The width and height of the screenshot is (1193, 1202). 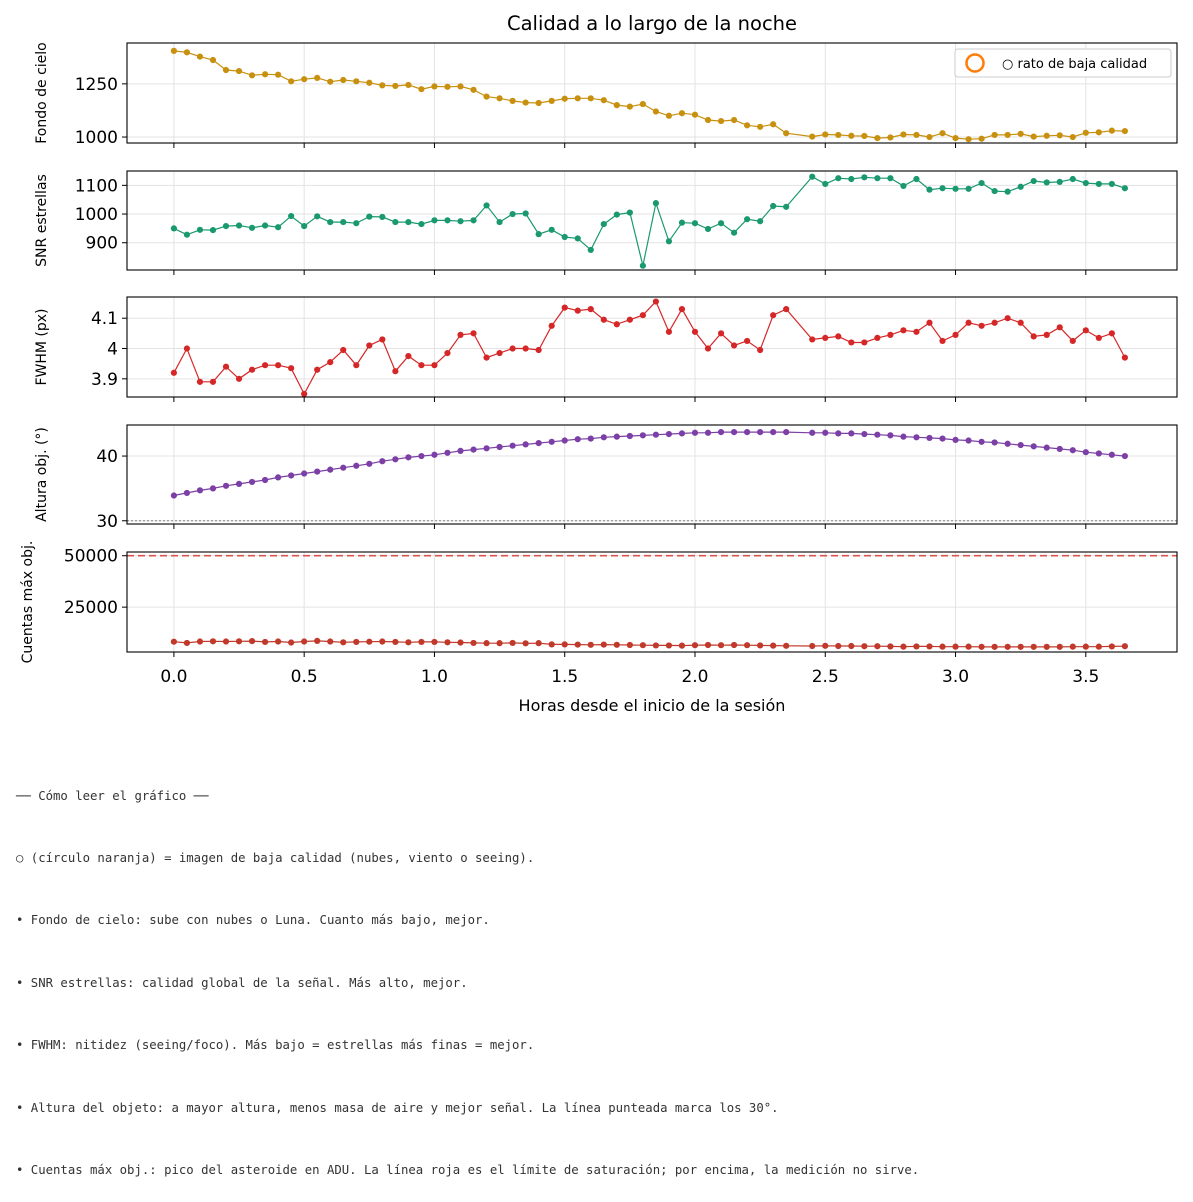 I want to click on chart-title: Calidad a lo largo de la noche, so click(x=652, y=23).